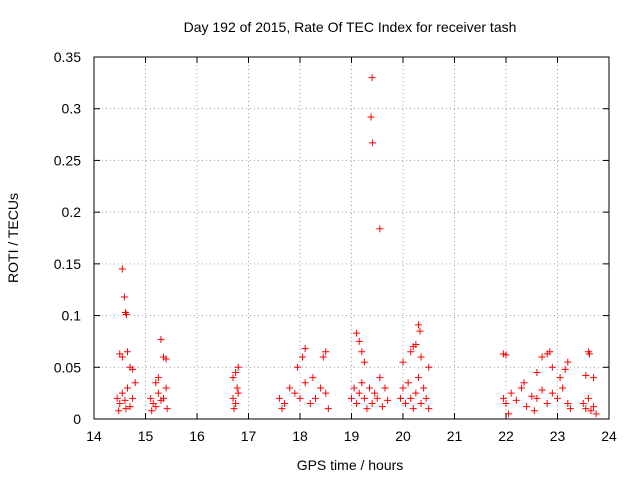  What do you see at coordinates (13, 238) in the screenshot?
I see `y-axis-title: ROTI / TECUs` at bounding box center [13, 238].